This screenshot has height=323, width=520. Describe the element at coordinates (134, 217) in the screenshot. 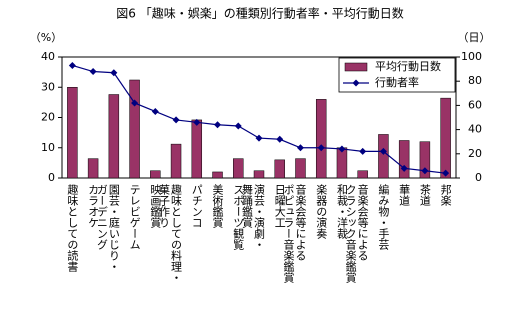

I see `x-tick-label: テレビゲーム` at that location.